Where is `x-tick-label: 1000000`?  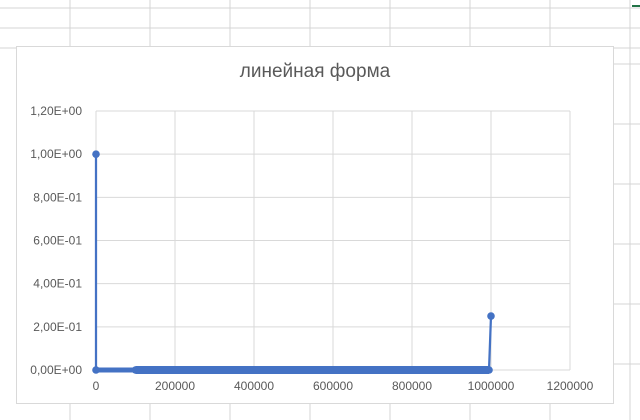 x-tick-label: 1000000 is located at coordinates (491, 386).